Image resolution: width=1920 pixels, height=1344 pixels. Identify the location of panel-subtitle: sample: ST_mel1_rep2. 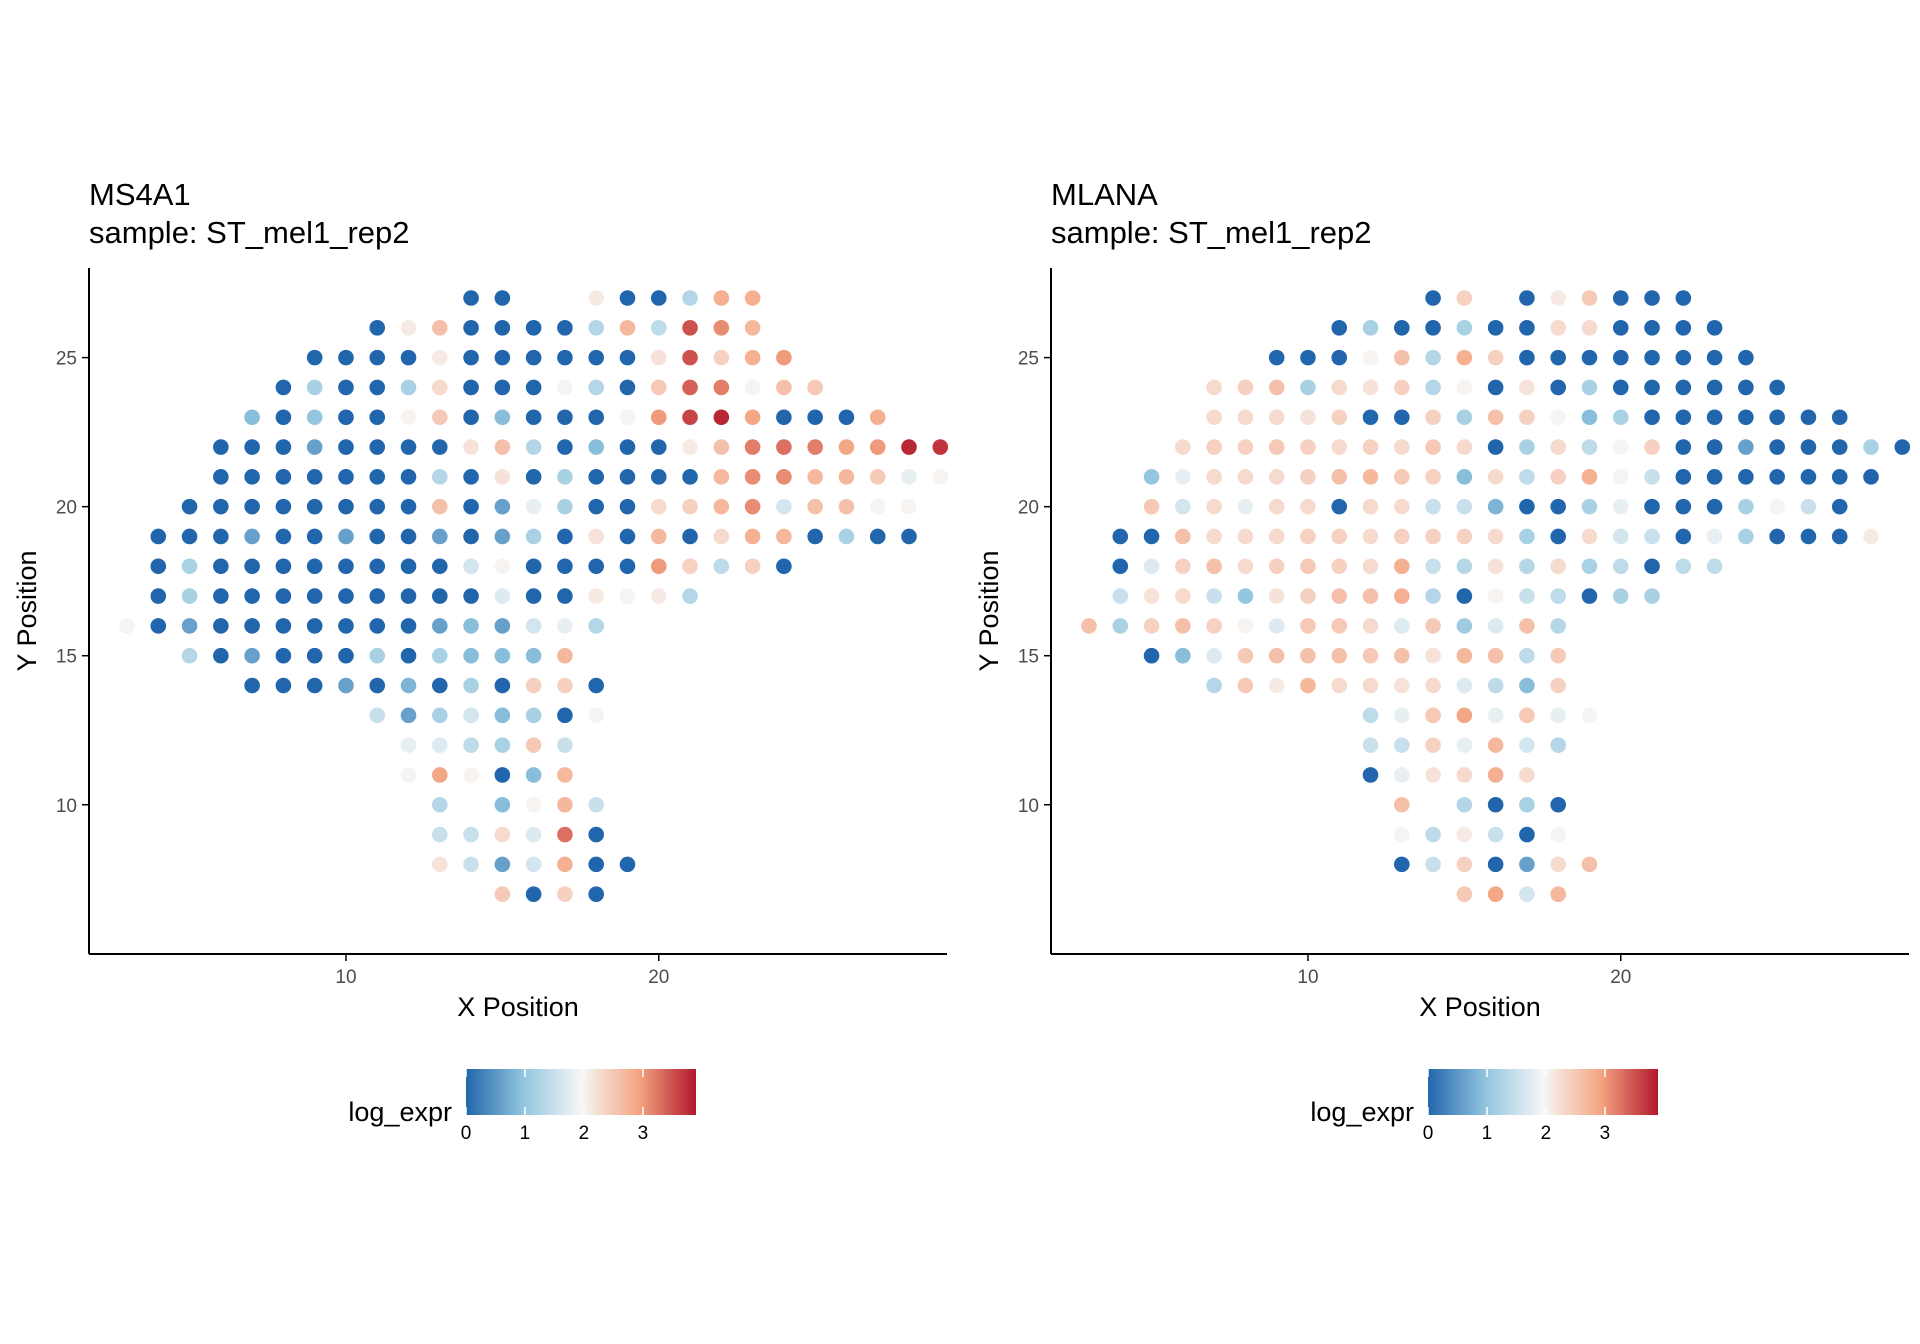
(249, 232).